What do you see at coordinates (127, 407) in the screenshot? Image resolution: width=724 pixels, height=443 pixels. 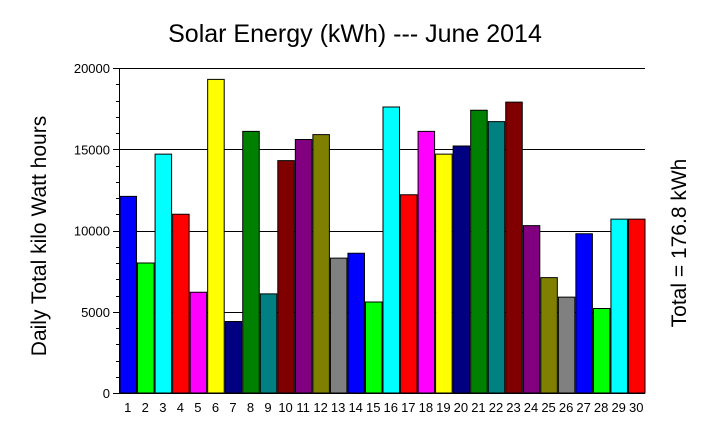 I see `x-tick-label: 1` at bounding box center [127, 407].